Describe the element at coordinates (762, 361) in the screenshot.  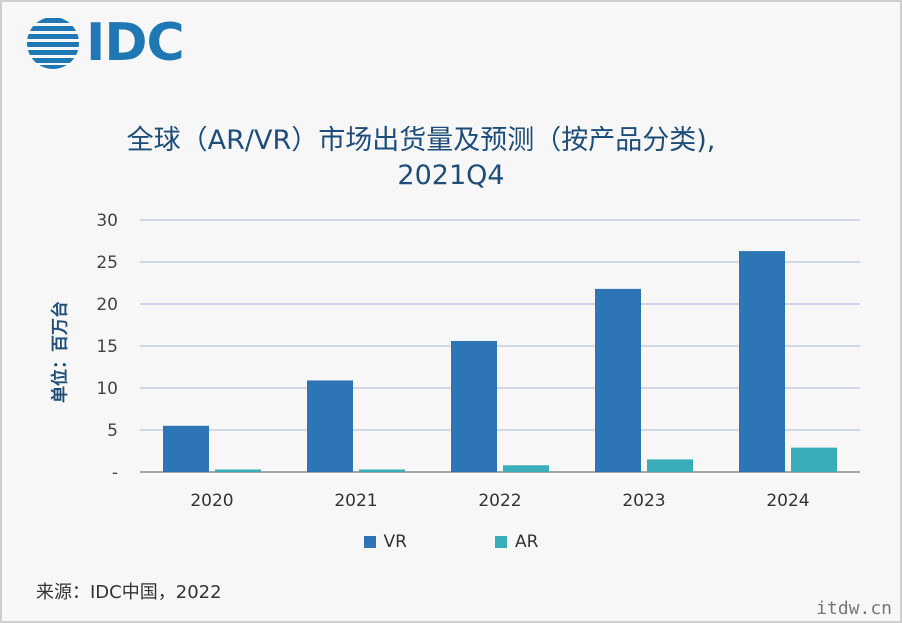
I see `bar-vr-2024` at that location.